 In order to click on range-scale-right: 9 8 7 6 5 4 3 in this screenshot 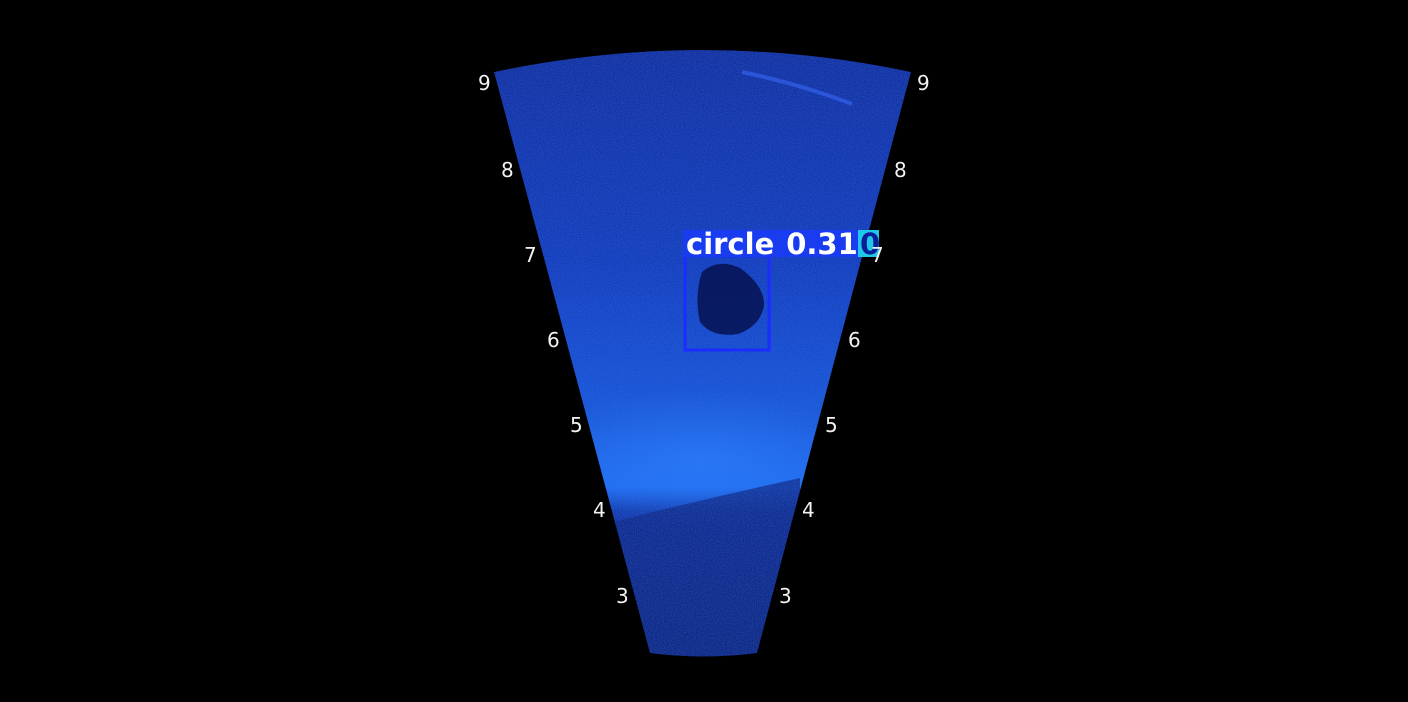, I will do `click(854, 339)`.